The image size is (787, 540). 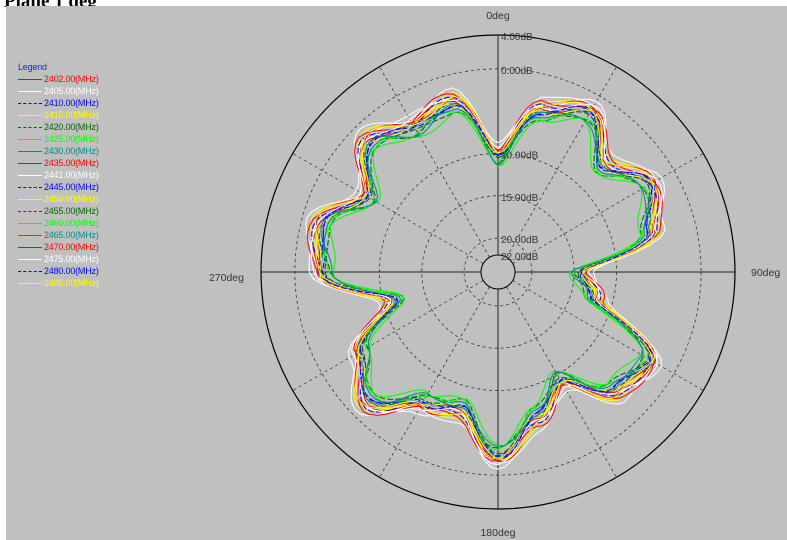 I want to click on legend-label: 2405.00(MHz), so click(x=71, y=91).